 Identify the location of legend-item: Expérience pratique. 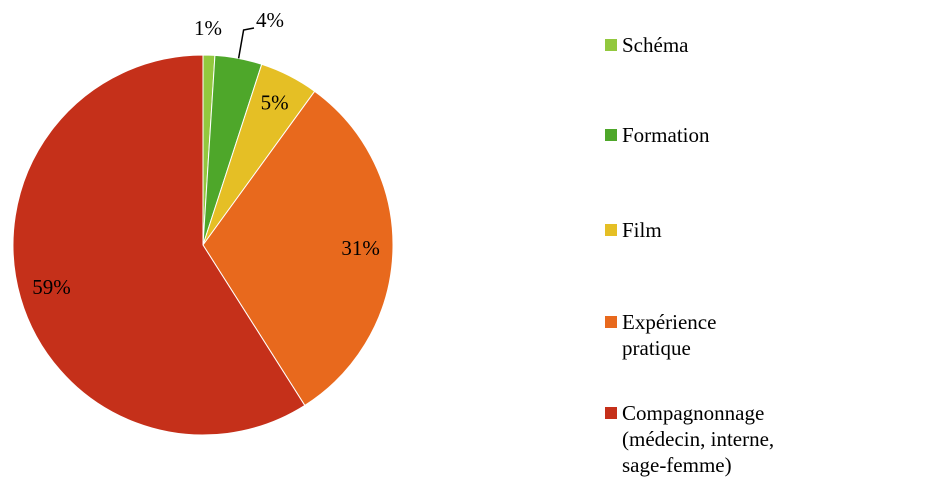
(692, 335).